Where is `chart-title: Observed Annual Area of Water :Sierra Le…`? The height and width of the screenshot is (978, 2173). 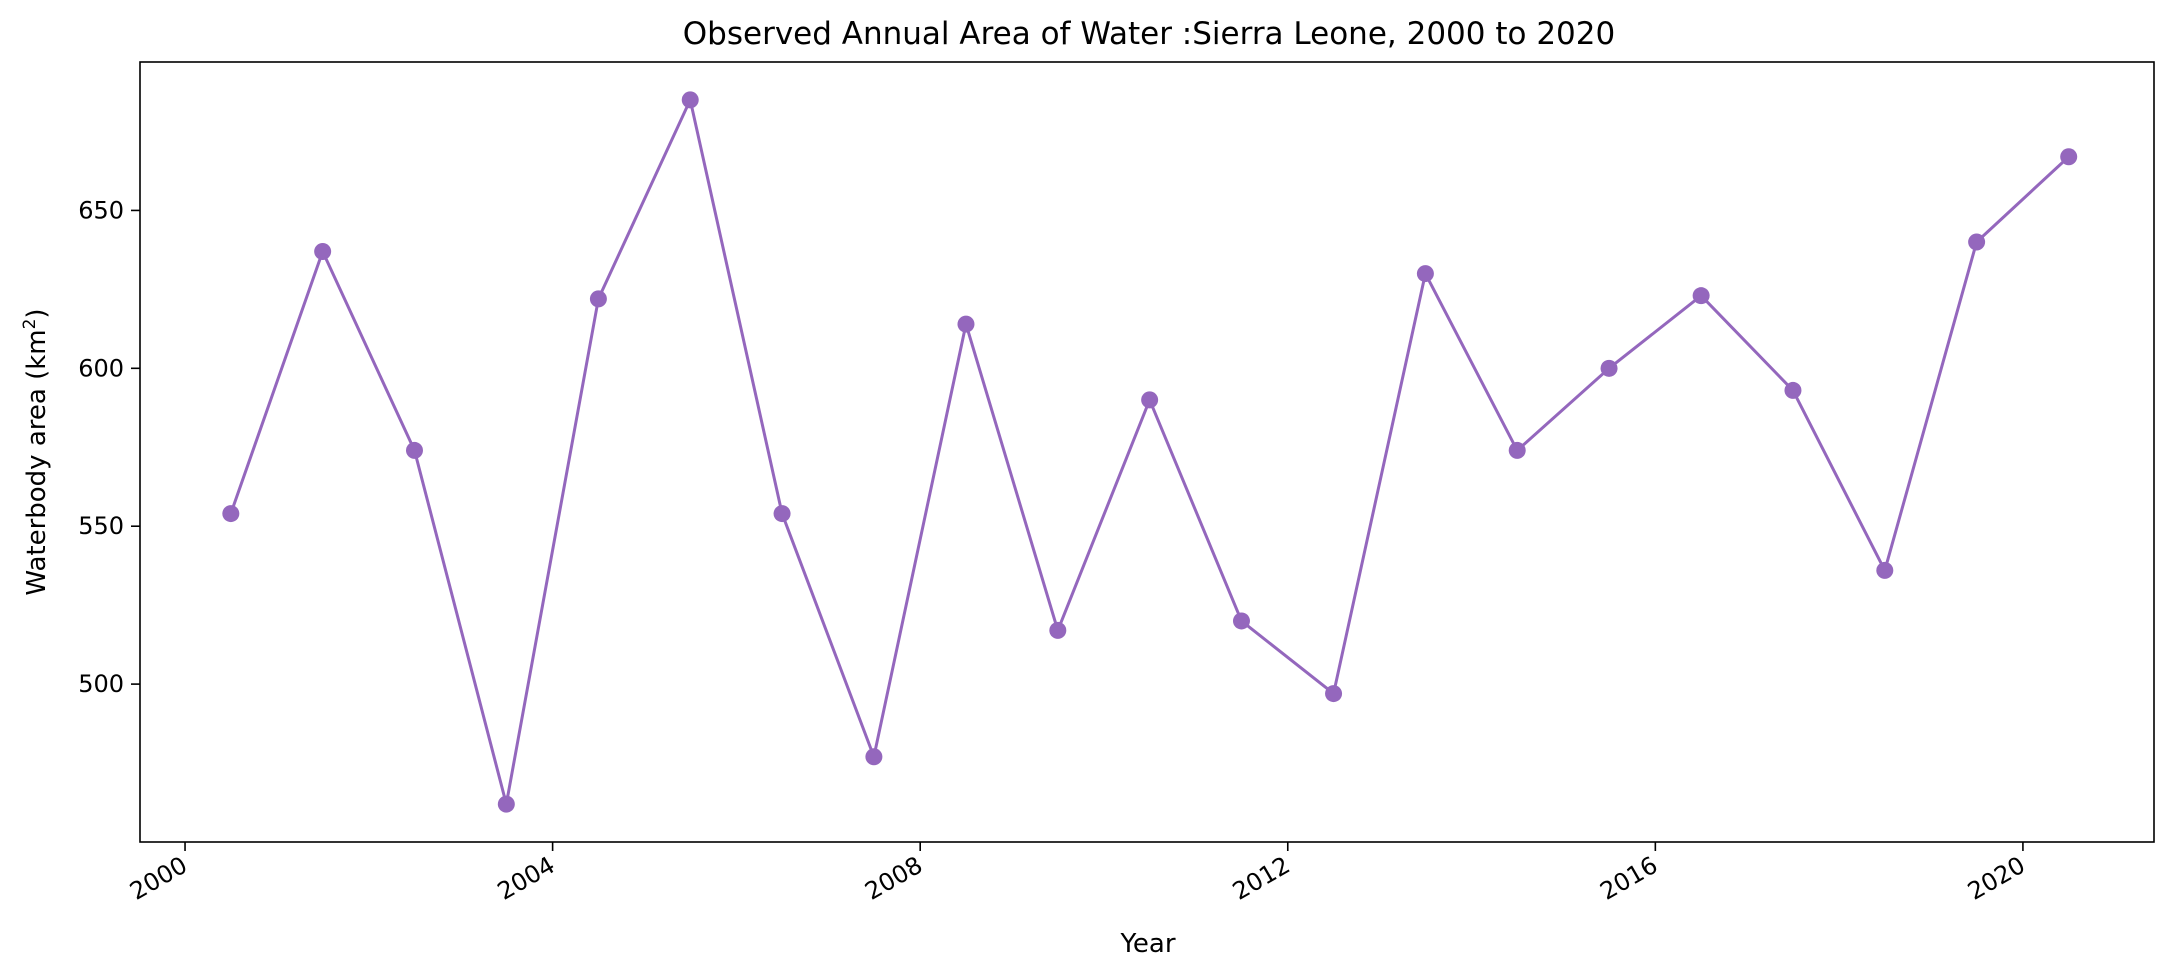 chart-title: Observed Annual Area of Water :Sierra Le… is located at coordinates (1149, 34).